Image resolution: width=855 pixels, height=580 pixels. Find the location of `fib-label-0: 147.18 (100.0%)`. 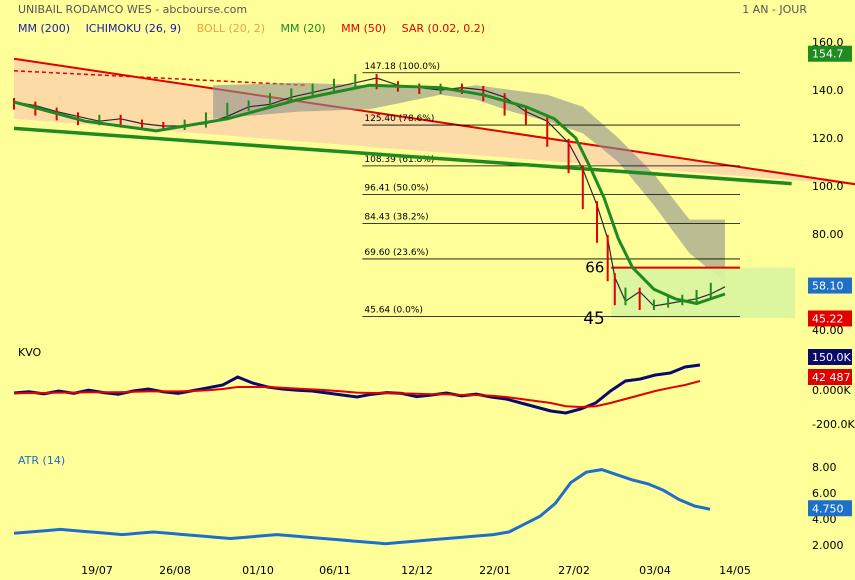

fib-label-0: 147.18 (100.0%) is located at coordinates (402, 67).